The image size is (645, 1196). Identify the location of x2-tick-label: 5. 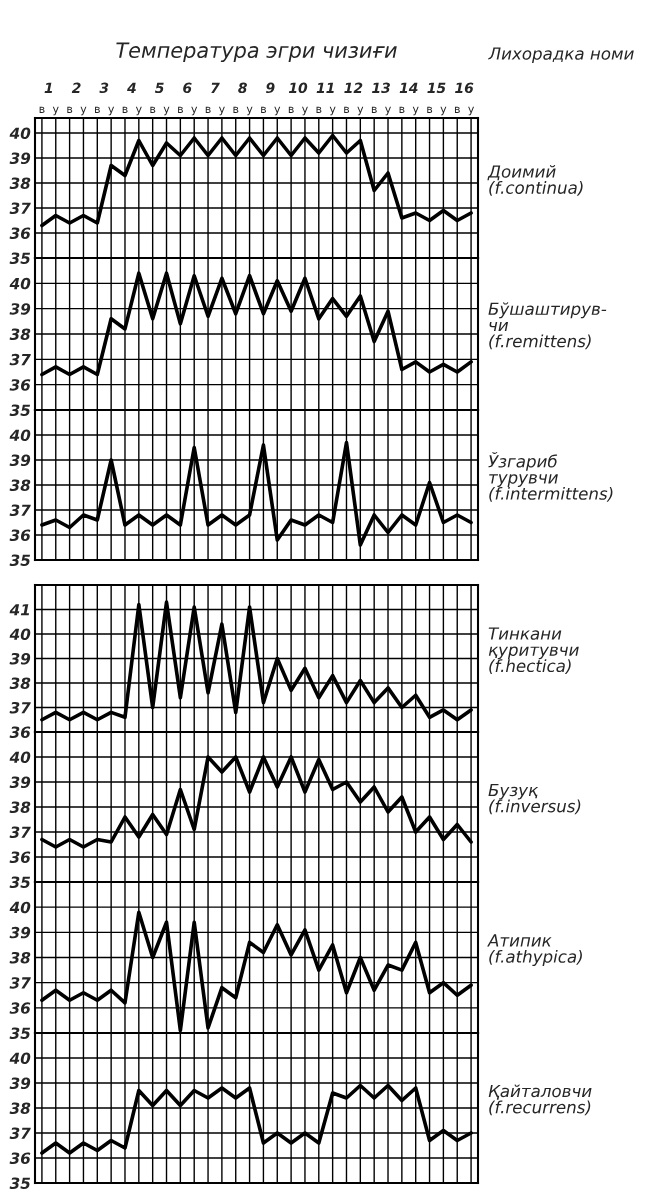
(159, 88).